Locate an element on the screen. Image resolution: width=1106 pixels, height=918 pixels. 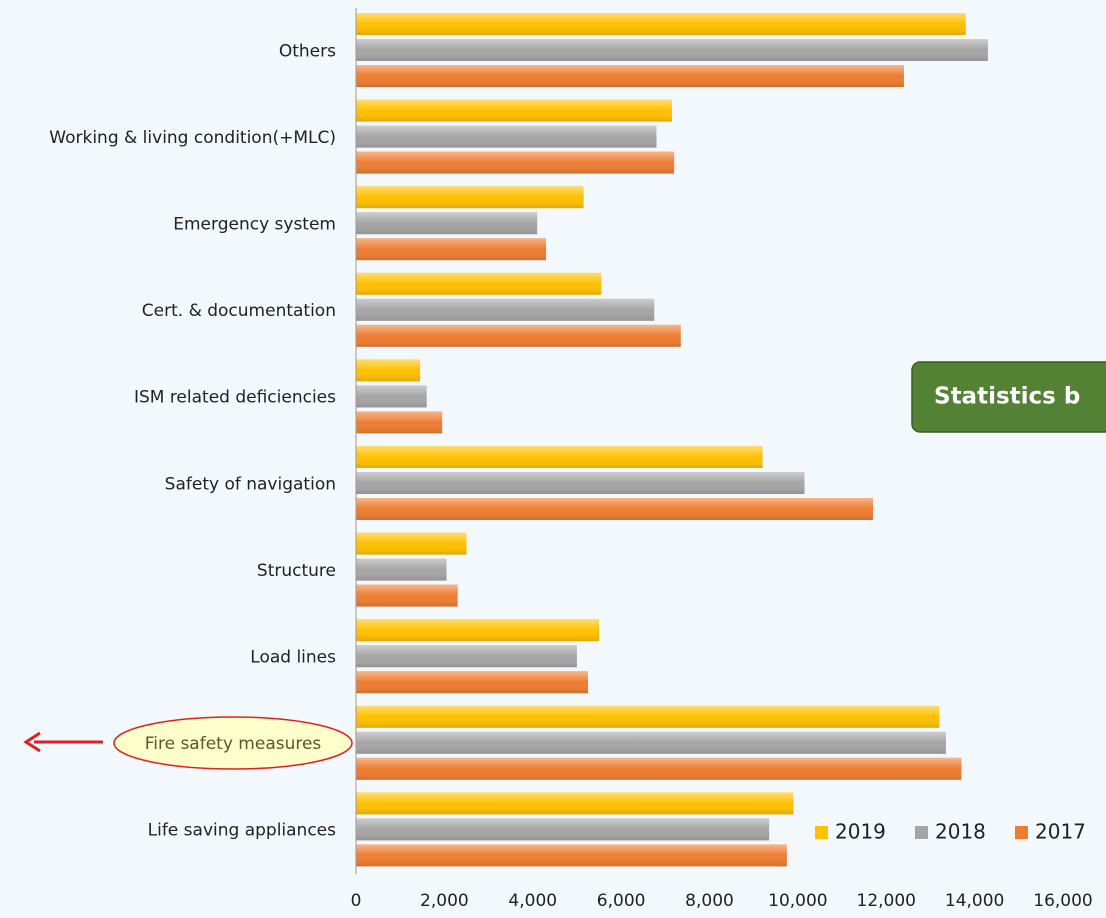
annotation-text: Statistics b is located at coordinates (1007, 397).